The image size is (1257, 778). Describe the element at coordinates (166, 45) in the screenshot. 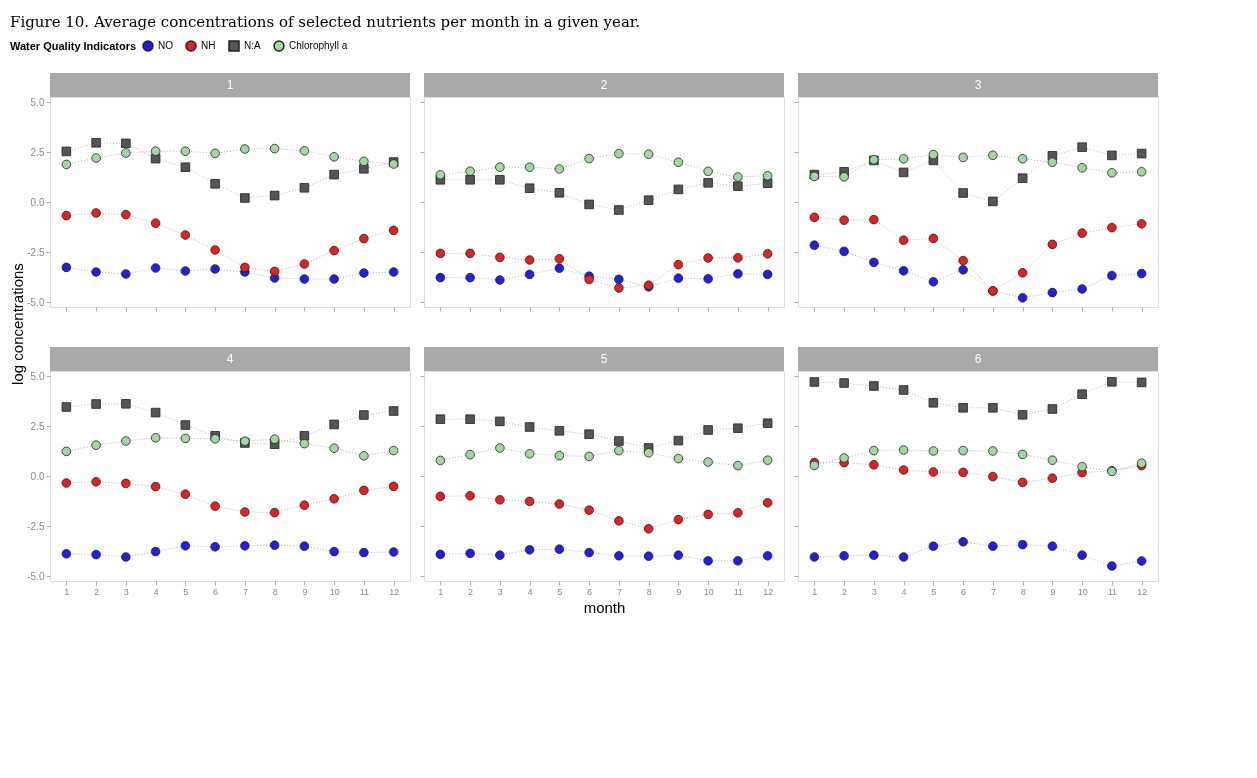

I see `legend-label: NO` at that location.